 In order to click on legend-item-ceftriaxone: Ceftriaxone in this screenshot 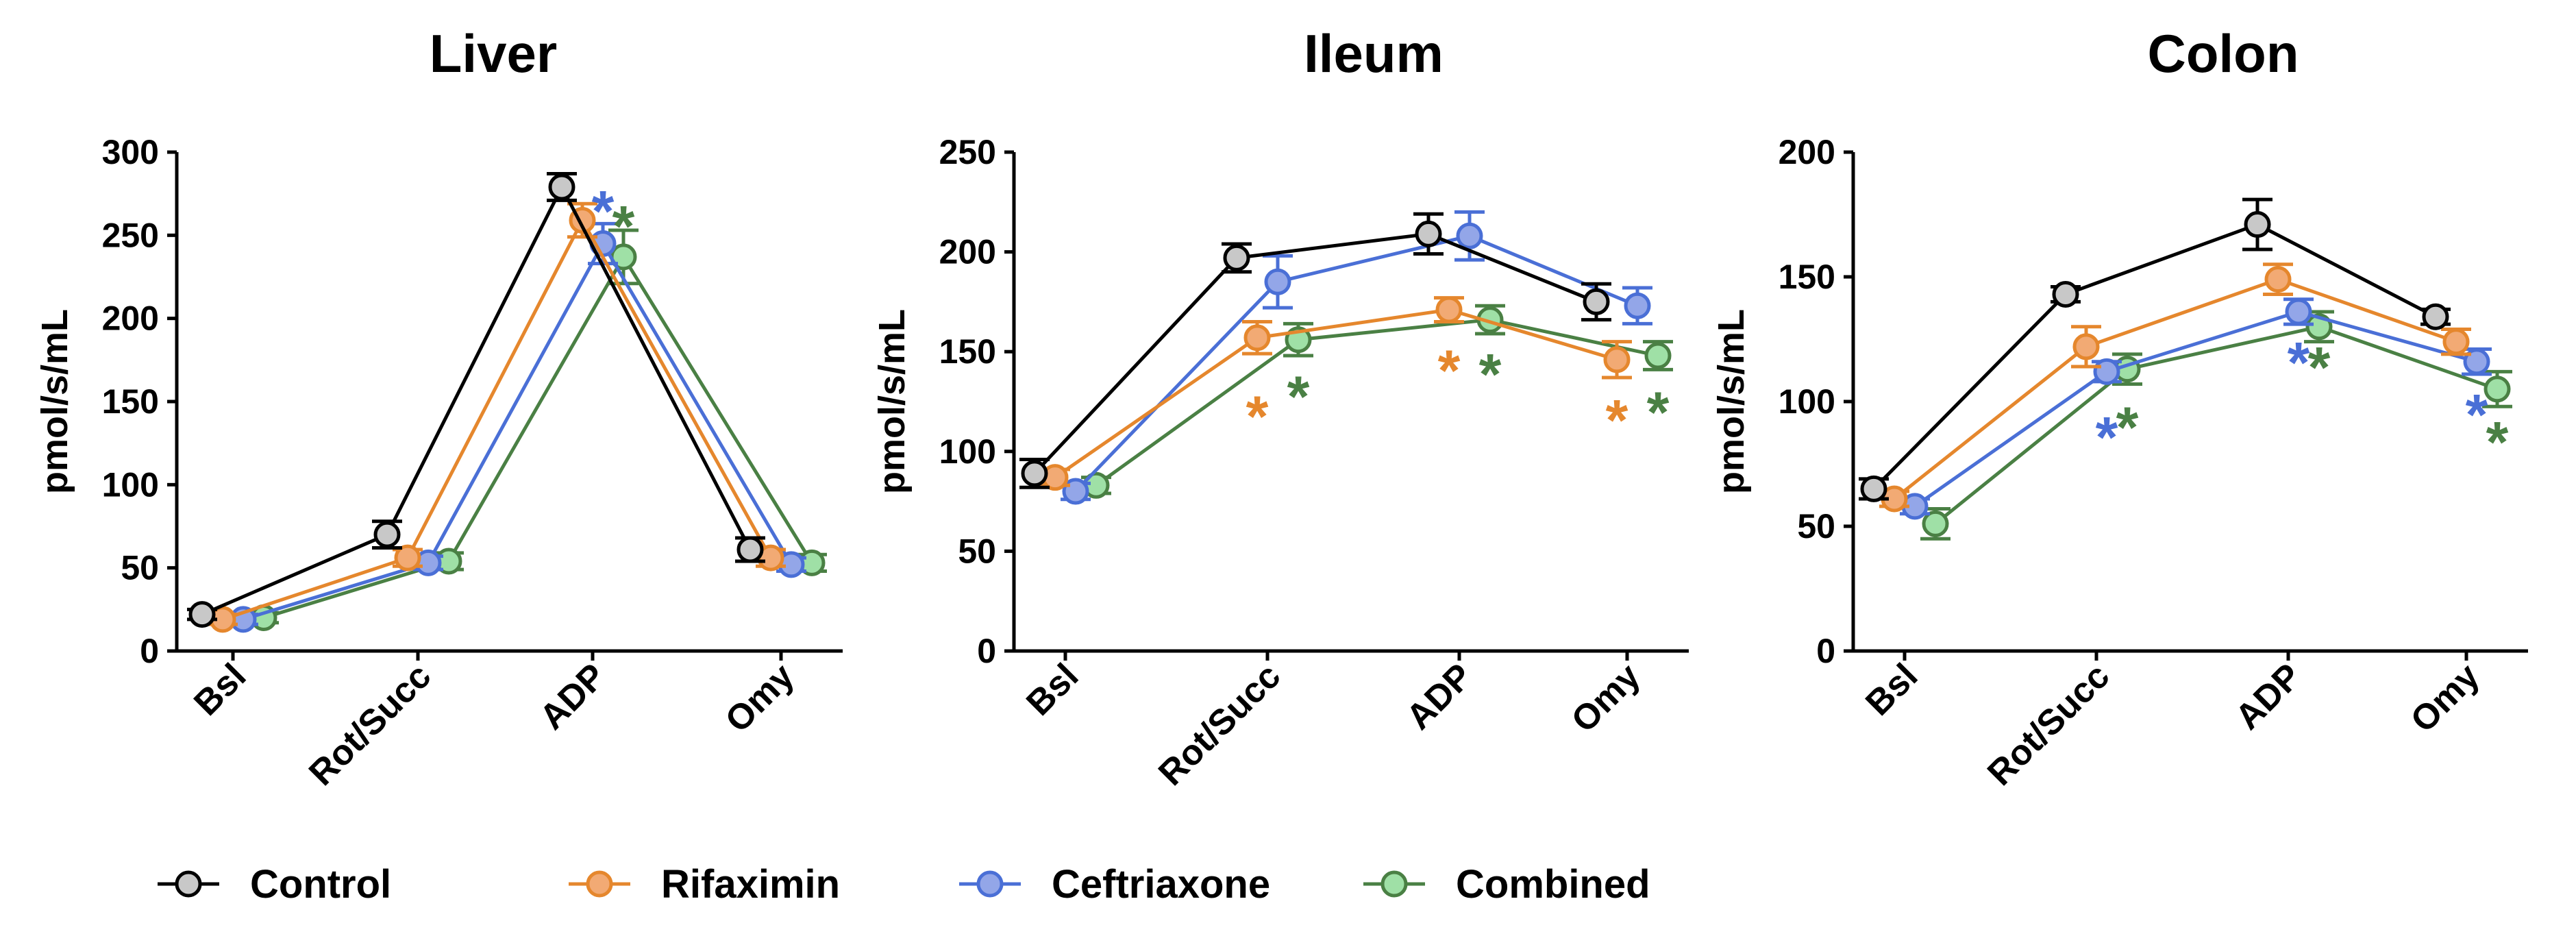, I will do `click(1114, 884)`.